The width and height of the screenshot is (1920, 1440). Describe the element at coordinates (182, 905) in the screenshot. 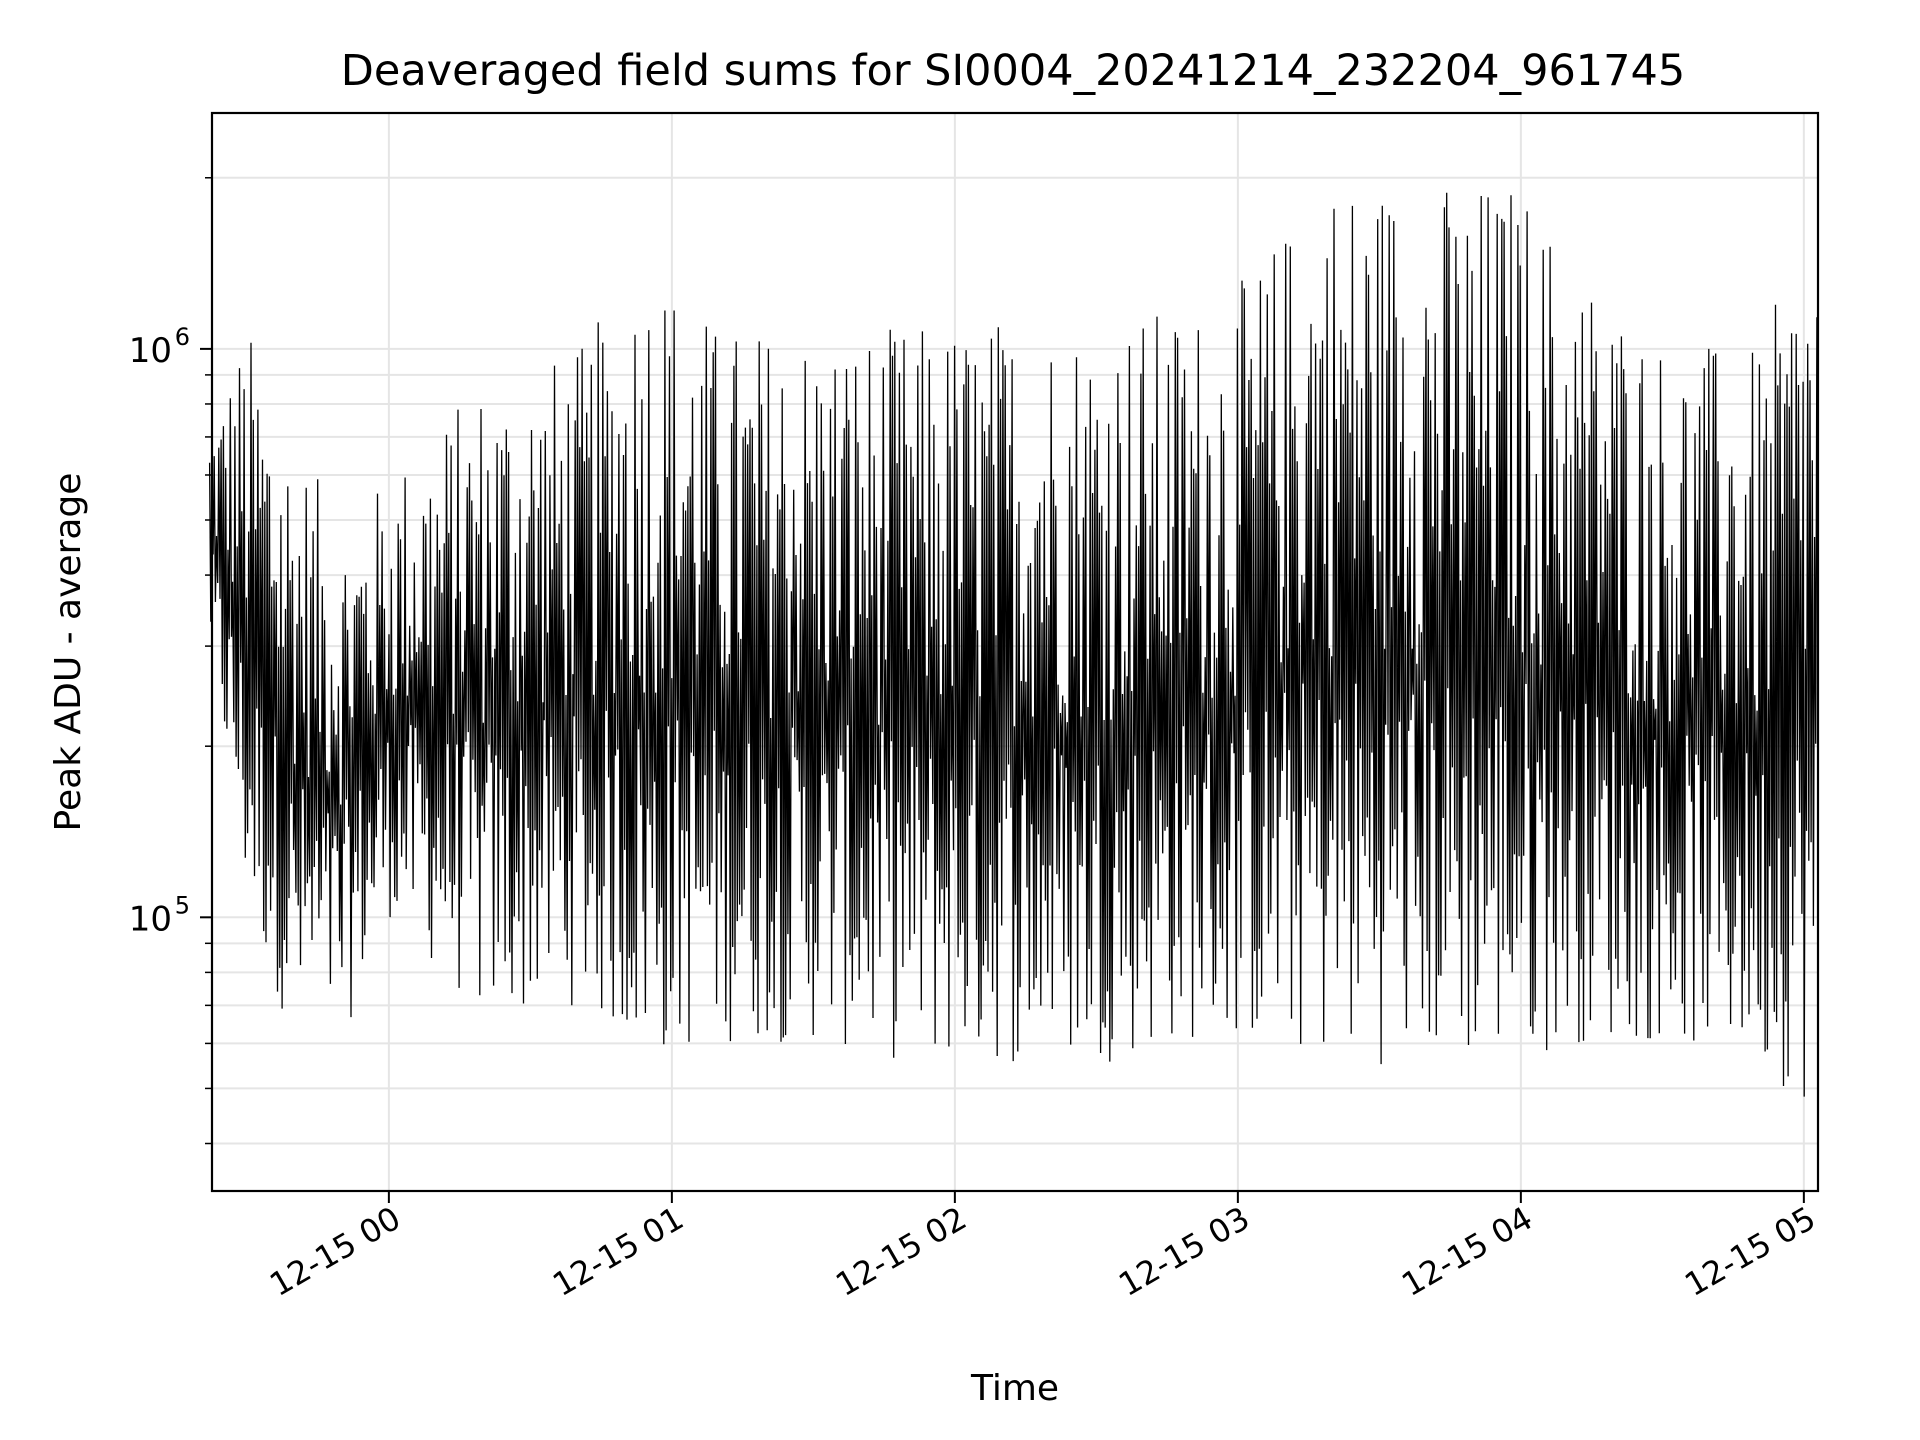

I see `y-tick-exponent: 5` at that location.